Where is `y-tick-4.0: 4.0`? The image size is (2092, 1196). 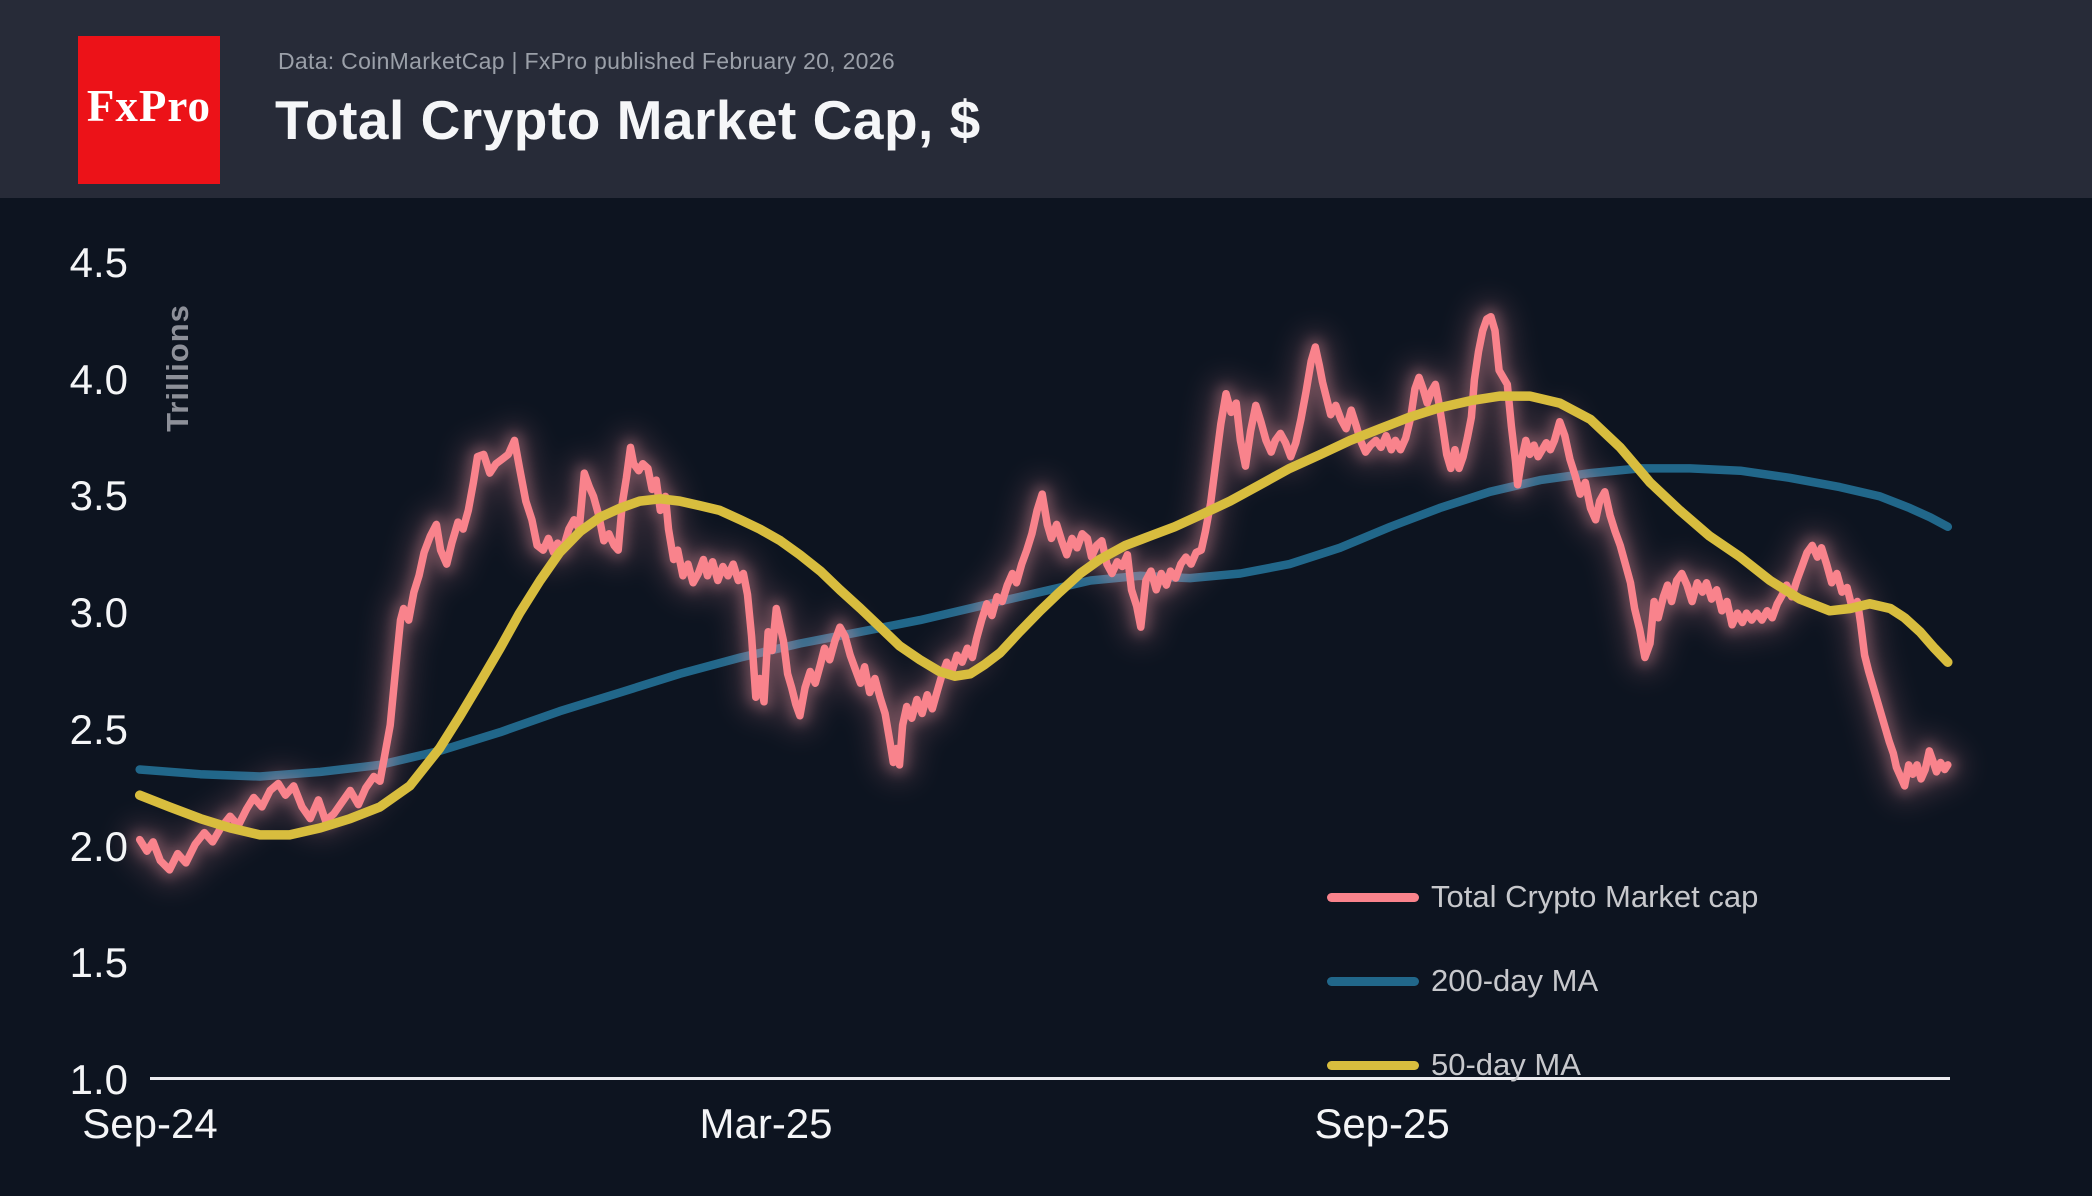
y-tick-4.0: 4.0 is located at coordinates (98, 379).